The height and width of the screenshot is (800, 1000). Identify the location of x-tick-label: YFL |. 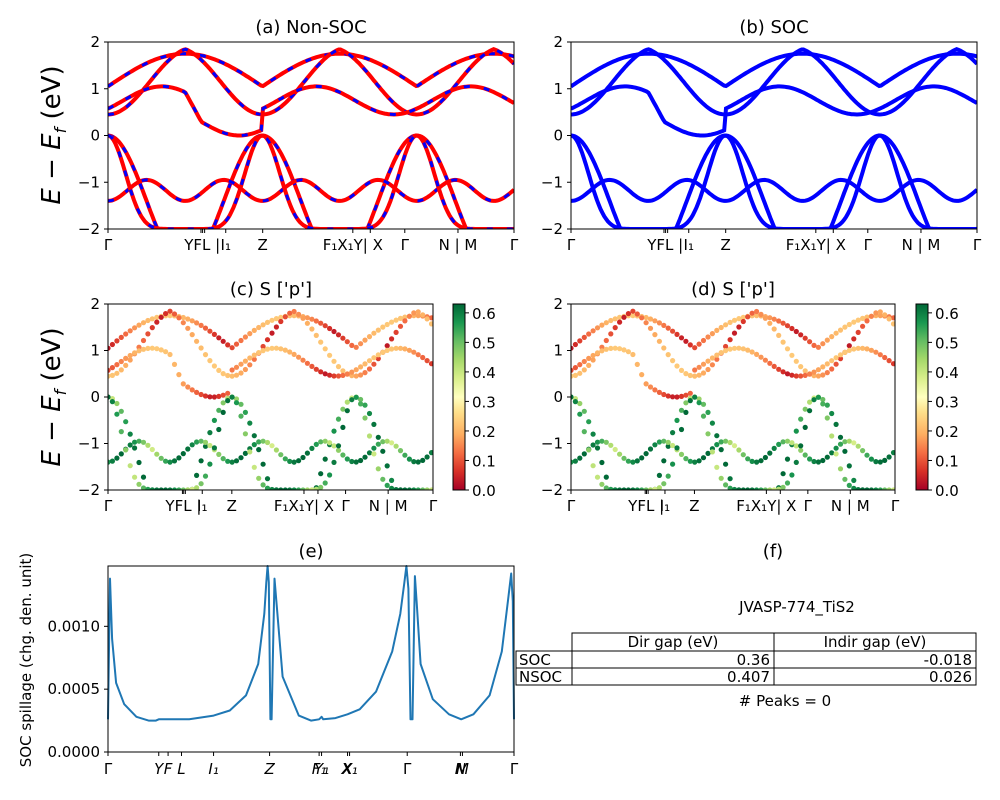
(664, 245).